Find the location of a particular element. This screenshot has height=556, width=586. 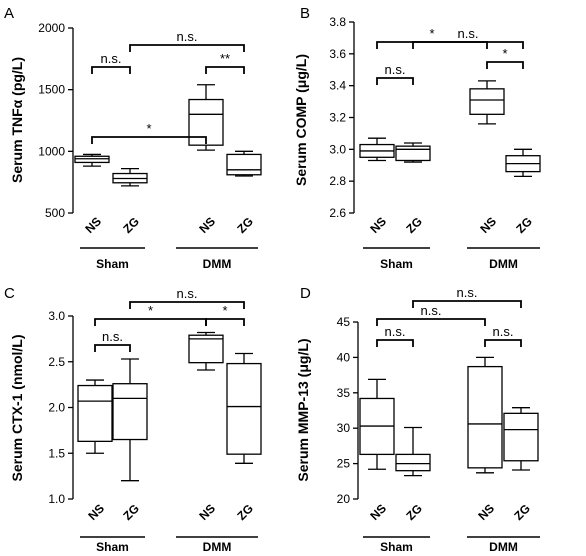

y-tick-label: 20 is located at coordinates (344, 499).